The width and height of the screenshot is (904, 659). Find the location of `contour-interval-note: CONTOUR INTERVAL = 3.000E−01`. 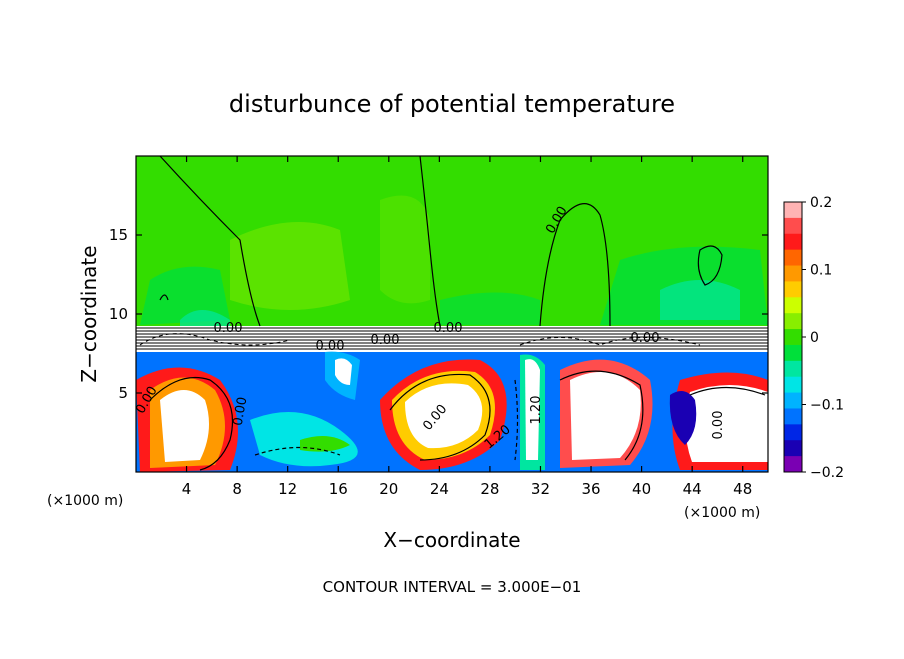

contour-interval-note: CONTOUR INTERVAL = 3.000E−01 is located at coordinates (452, 587).